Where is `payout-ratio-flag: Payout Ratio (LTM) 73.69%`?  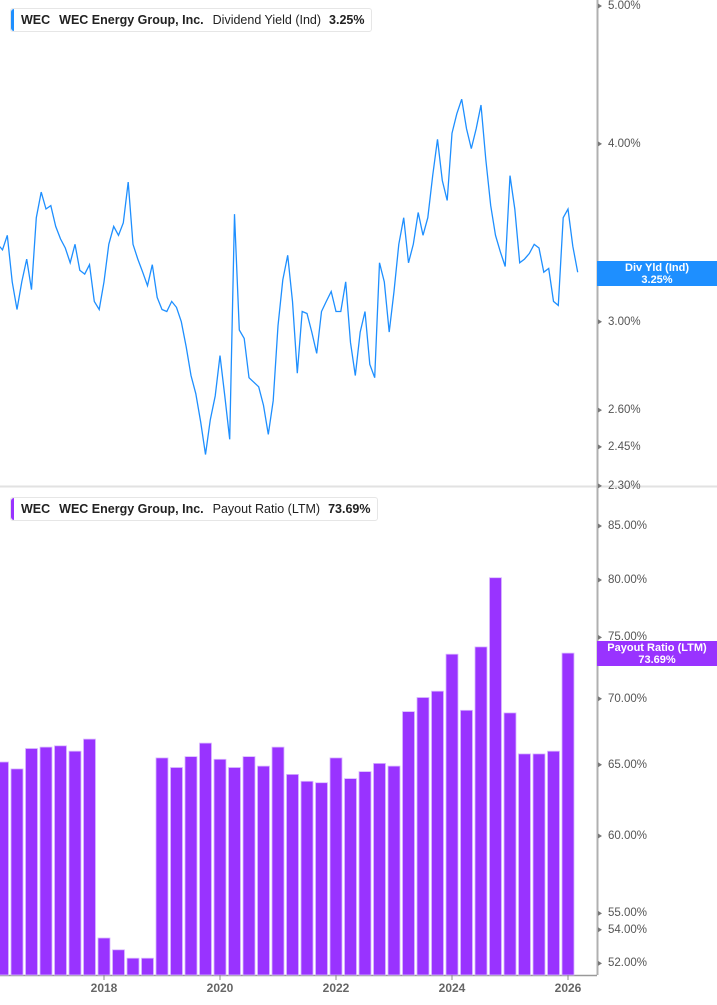 payout-ratio-flag: Payout Ratio (LTM) 73.69% is located at coordinates (657, 653).